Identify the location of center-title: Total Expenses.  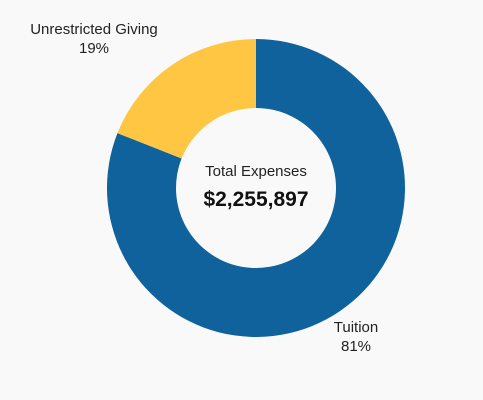
(256, 171).